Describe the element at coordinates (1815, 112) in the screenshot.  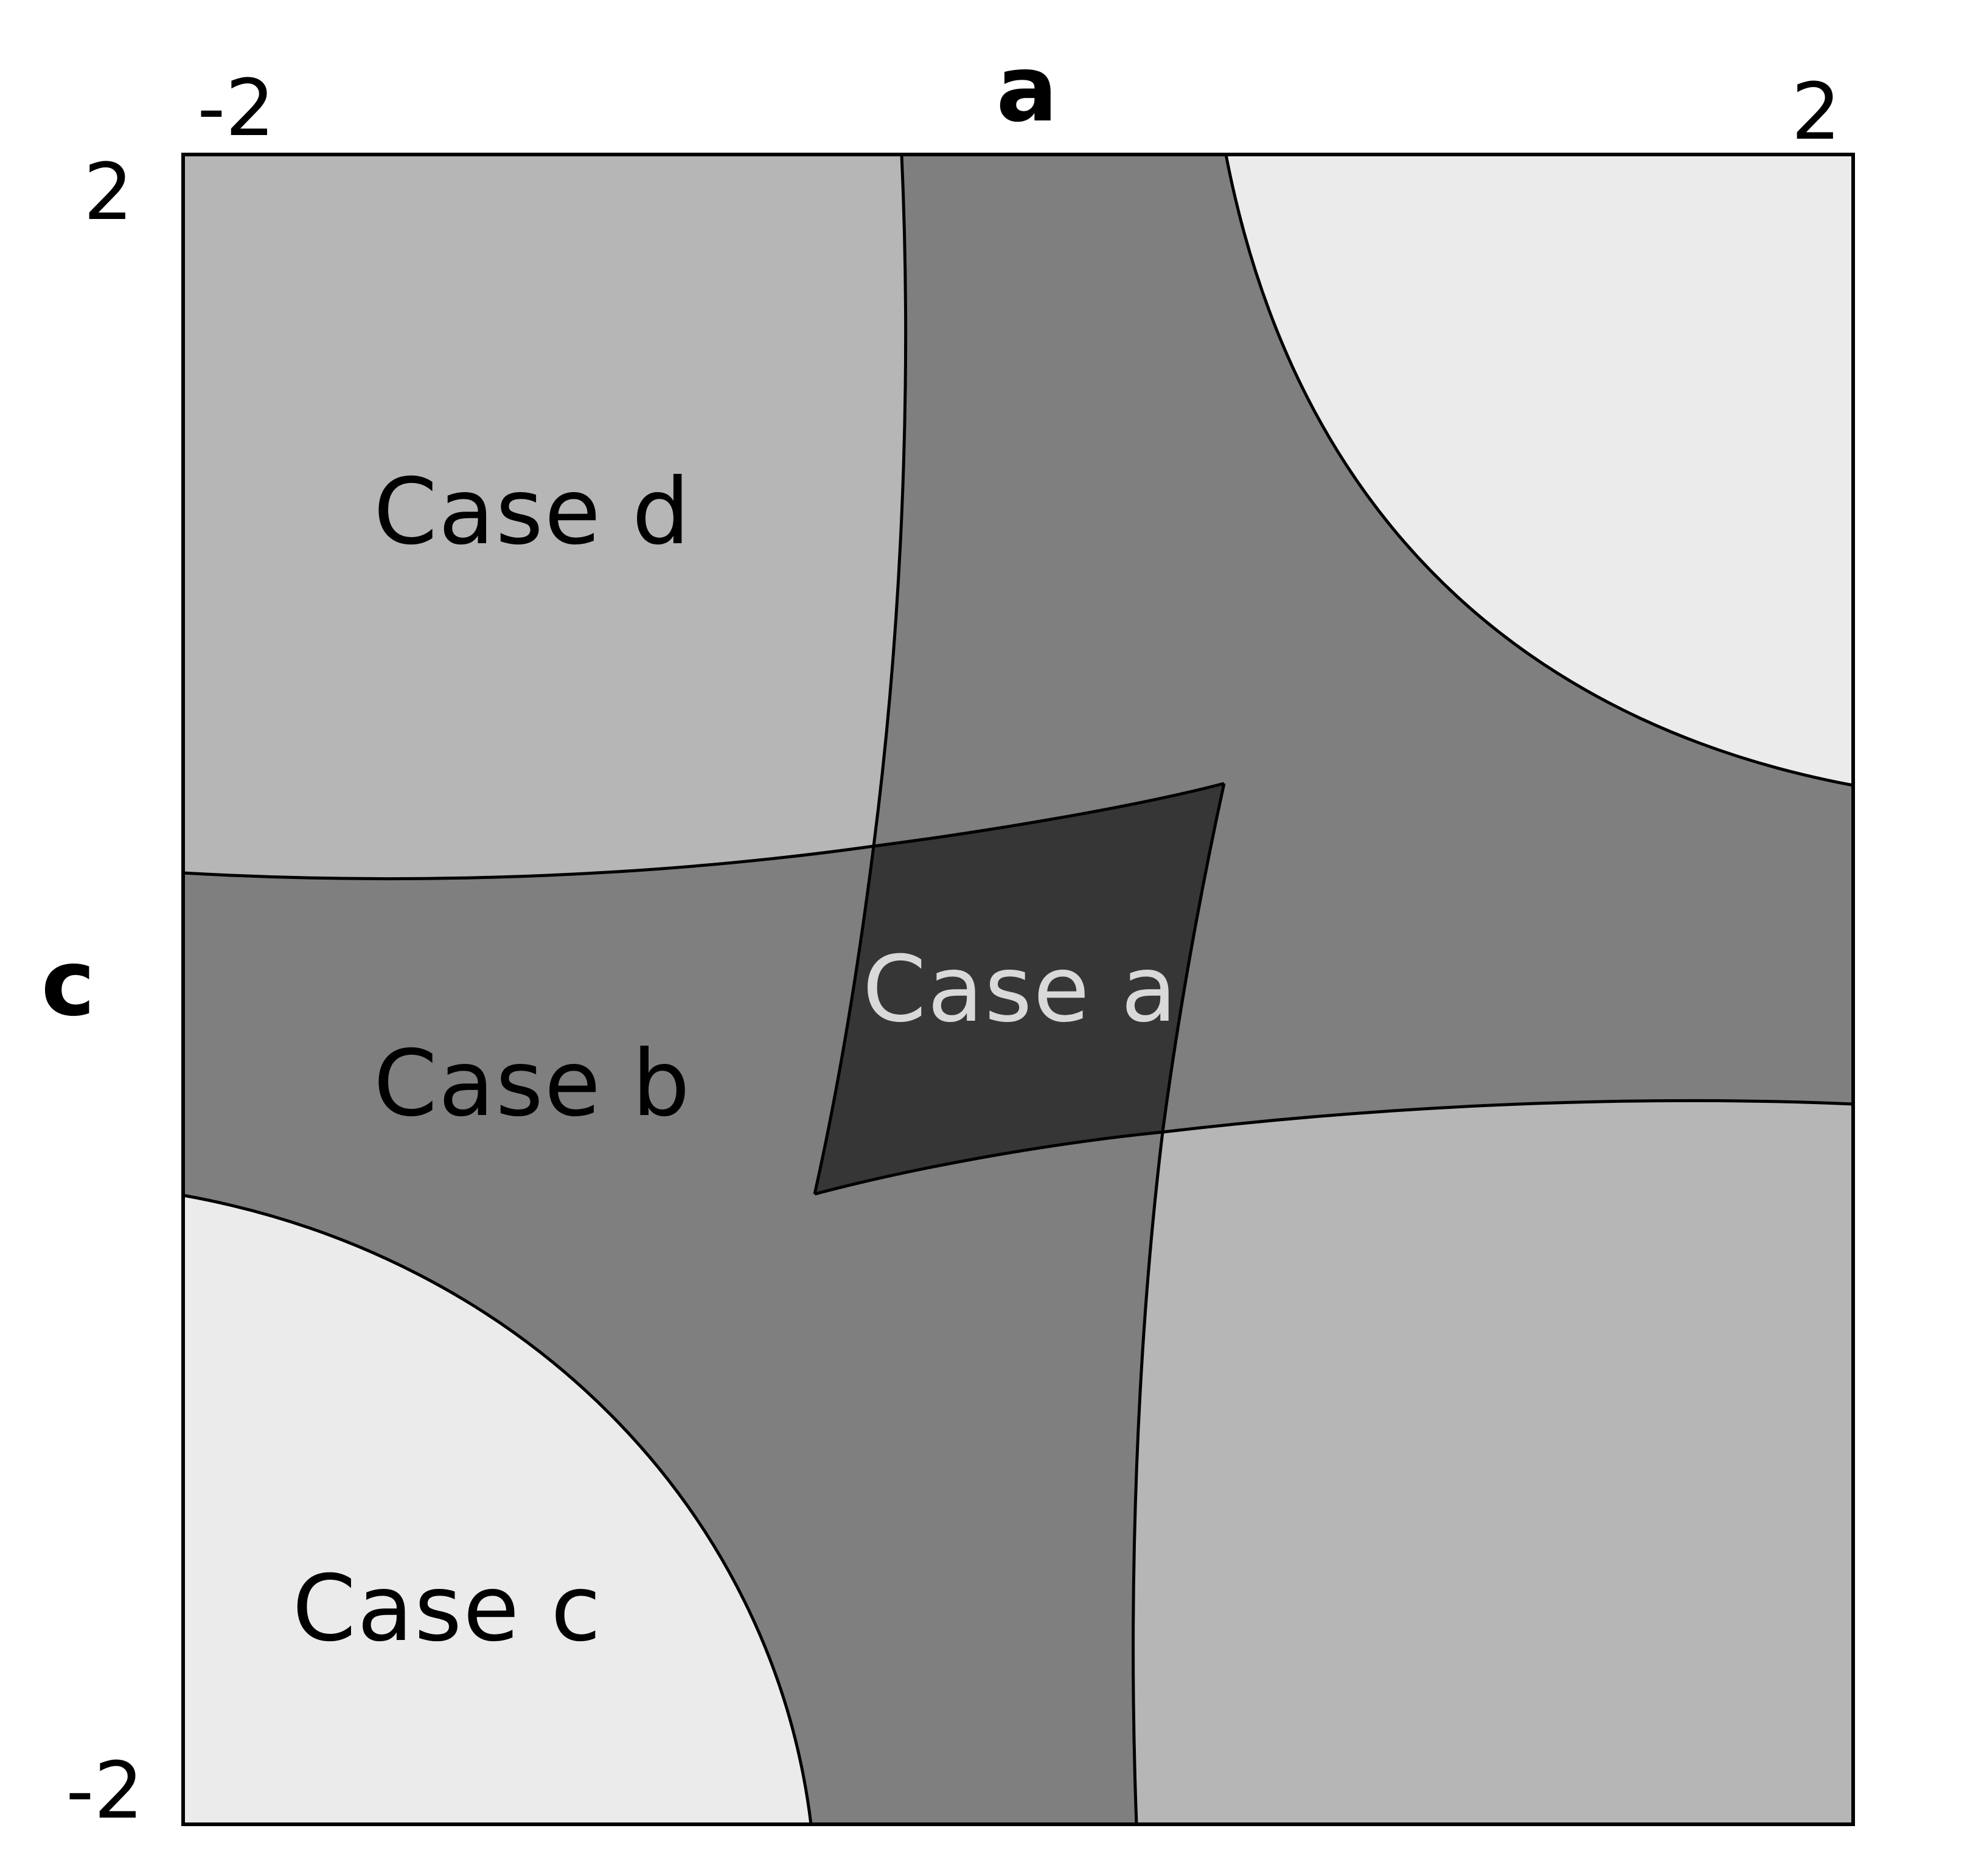
I see `a-axis-max-label: 2` at that location.